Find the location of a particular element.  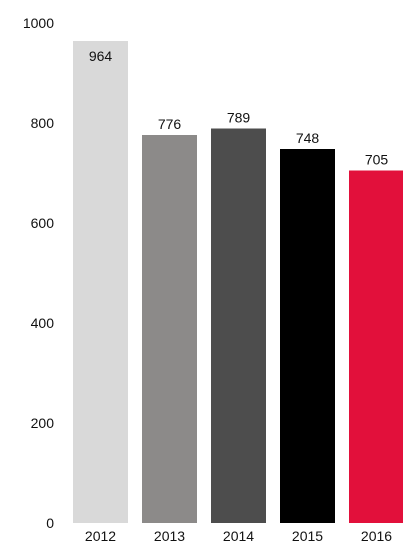

y-tick-label: 600 is located at coordinates (43, 223).